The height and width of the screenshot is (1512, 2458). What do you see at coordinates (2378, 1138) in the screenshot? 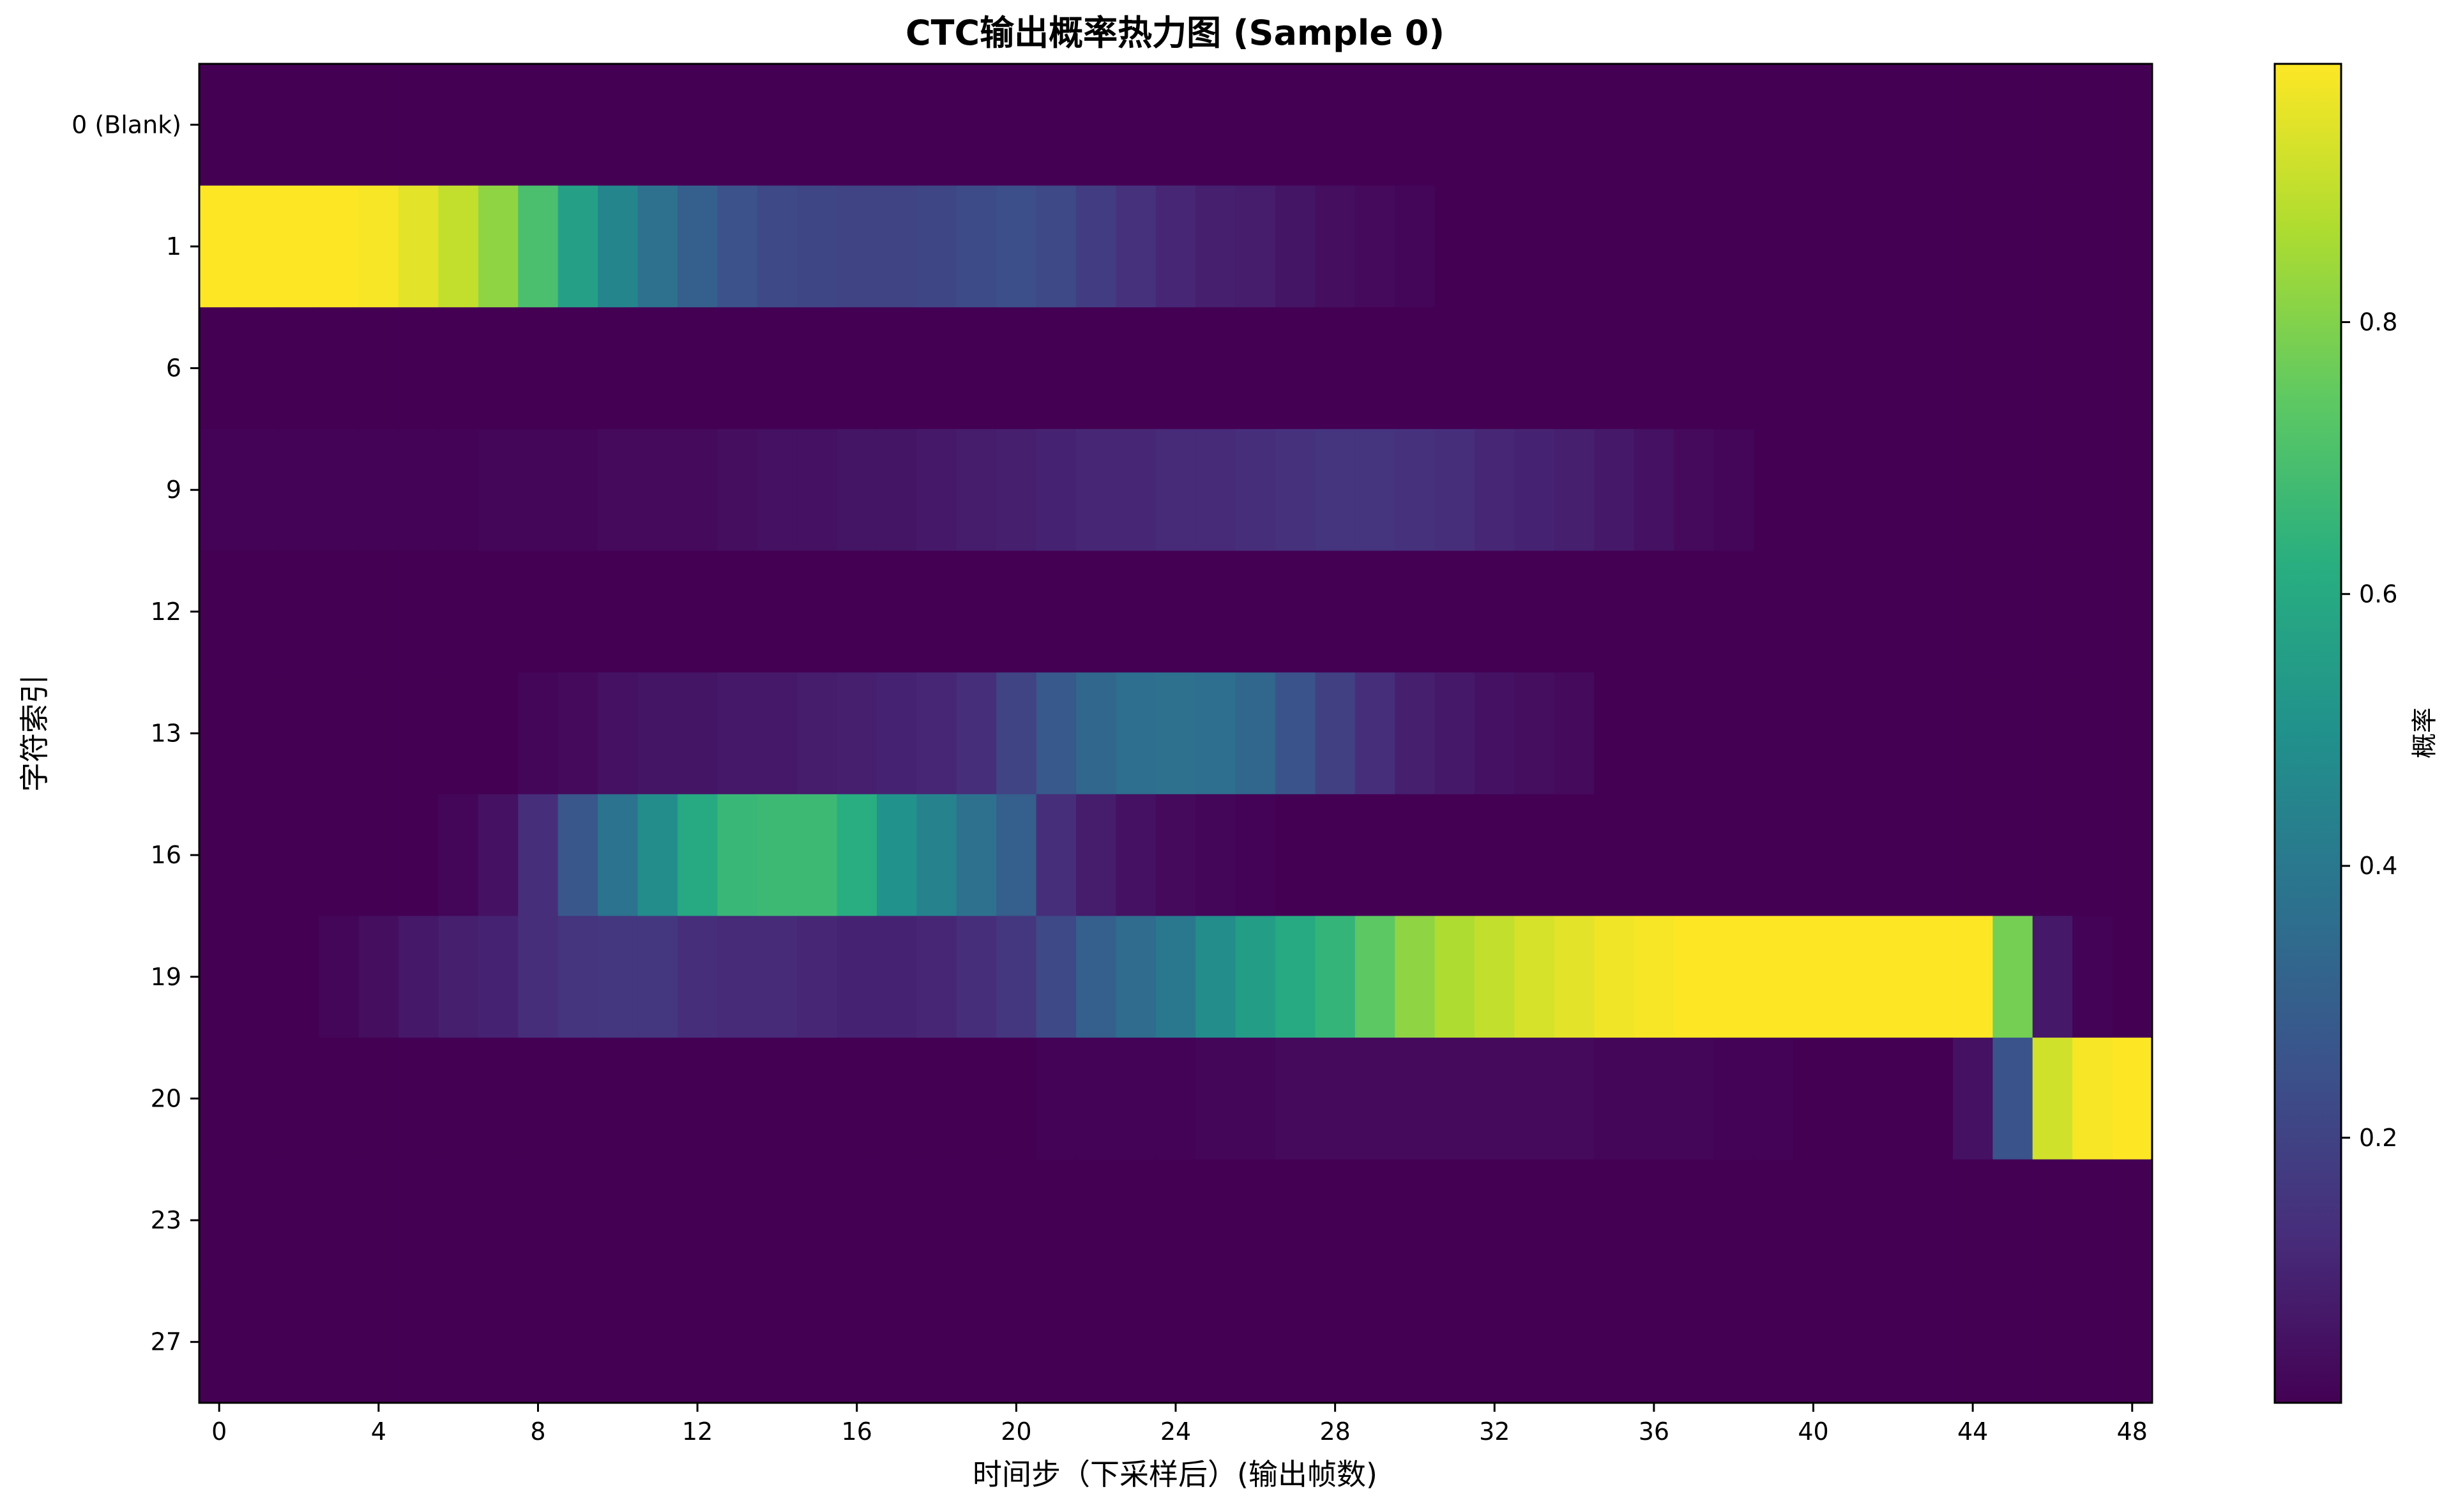
I see `colorbar-tick-label: 0.2` at bounding box center [2378, 1138].